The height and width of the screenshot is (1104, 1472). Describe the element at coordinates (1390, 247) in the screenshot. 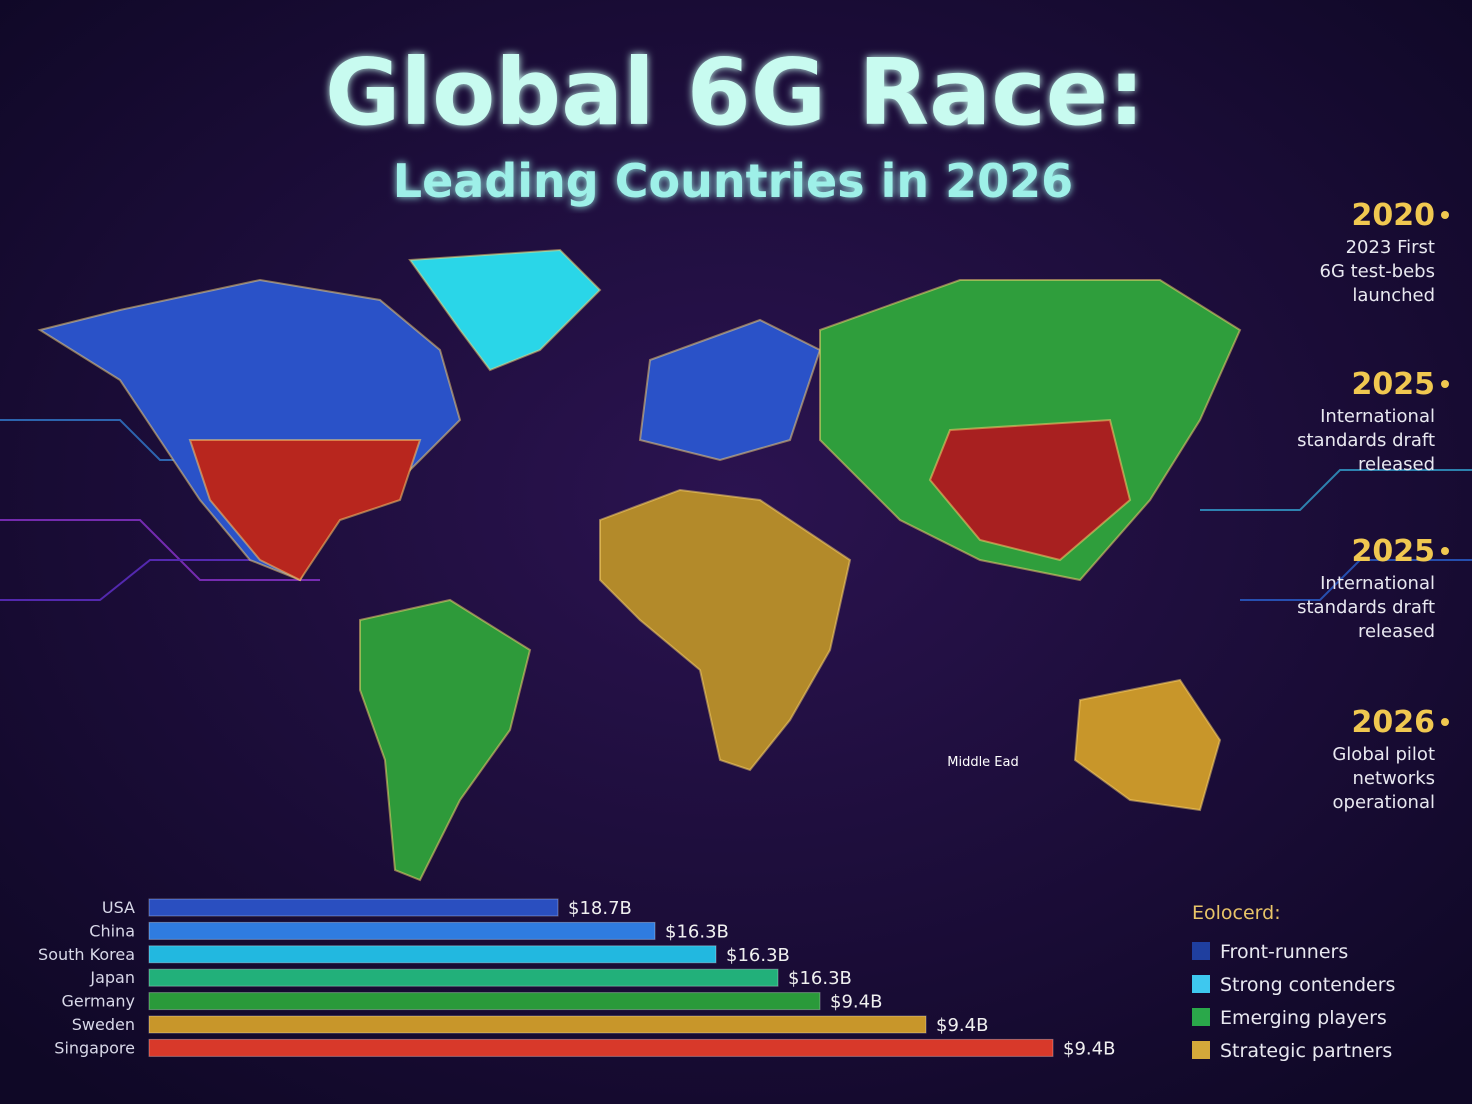

I see `timeline-text: 2023 First` at that location.